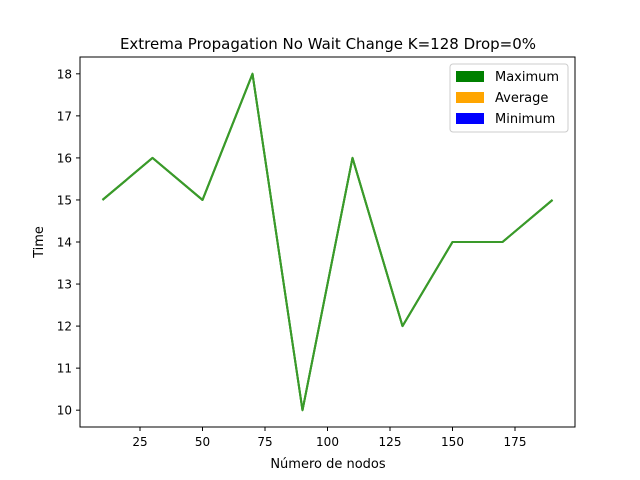 The height and width of the screenshot is (480, 640). Describe the element at coordinates (515, 442) in the screenshot. I see `x-tick-label: 175` at that location.